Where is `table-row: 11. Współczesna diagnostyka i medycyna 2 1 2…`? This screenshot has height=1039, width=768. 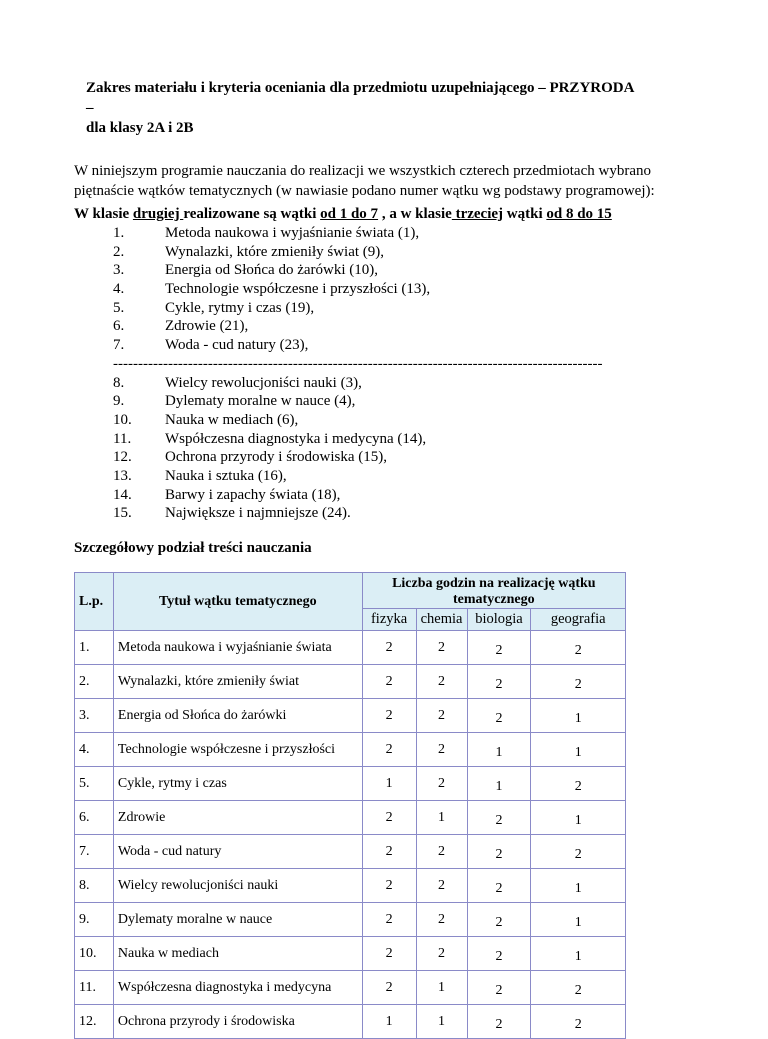
table-row: 11. Współczesna diagnostyka i medycyna 2 1 2… is located at coordinates (350, 987).